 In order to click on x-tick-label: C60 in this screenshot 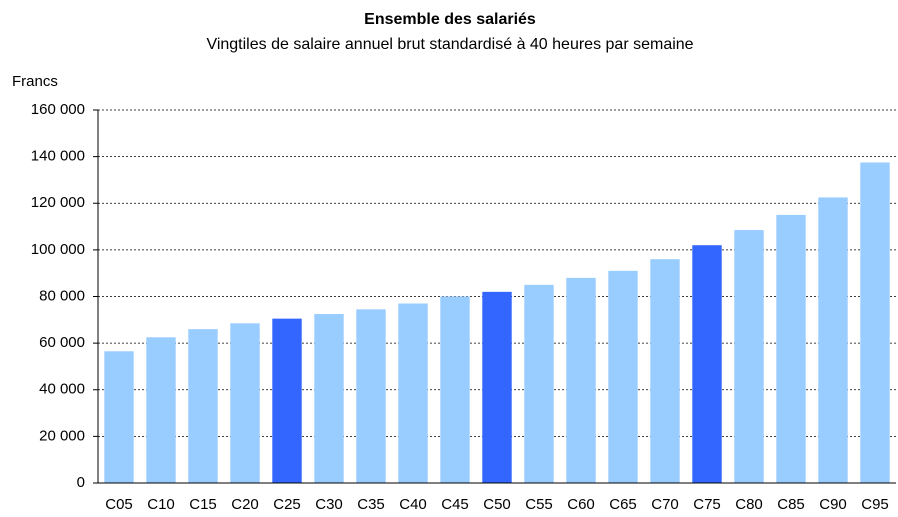, I will do `click(581, 504)`.